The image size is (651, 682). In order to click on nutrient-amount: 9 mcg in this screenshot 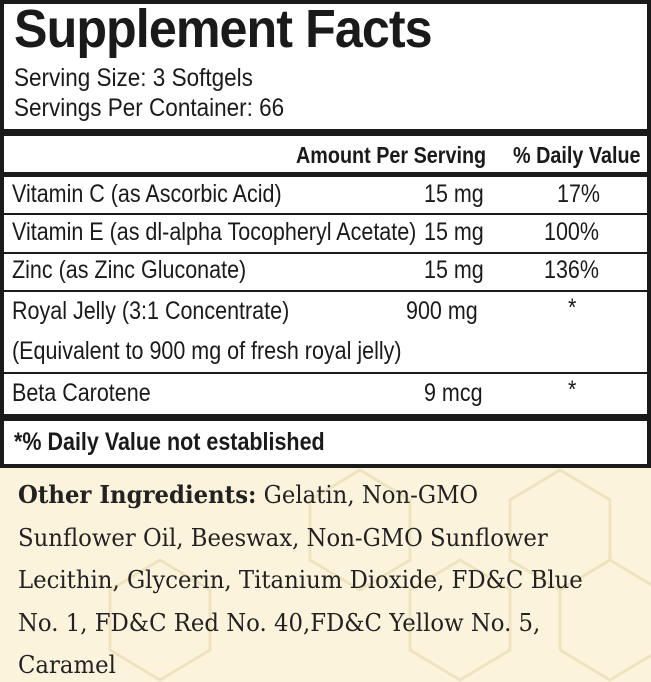, I will do `click(453, 393)`.